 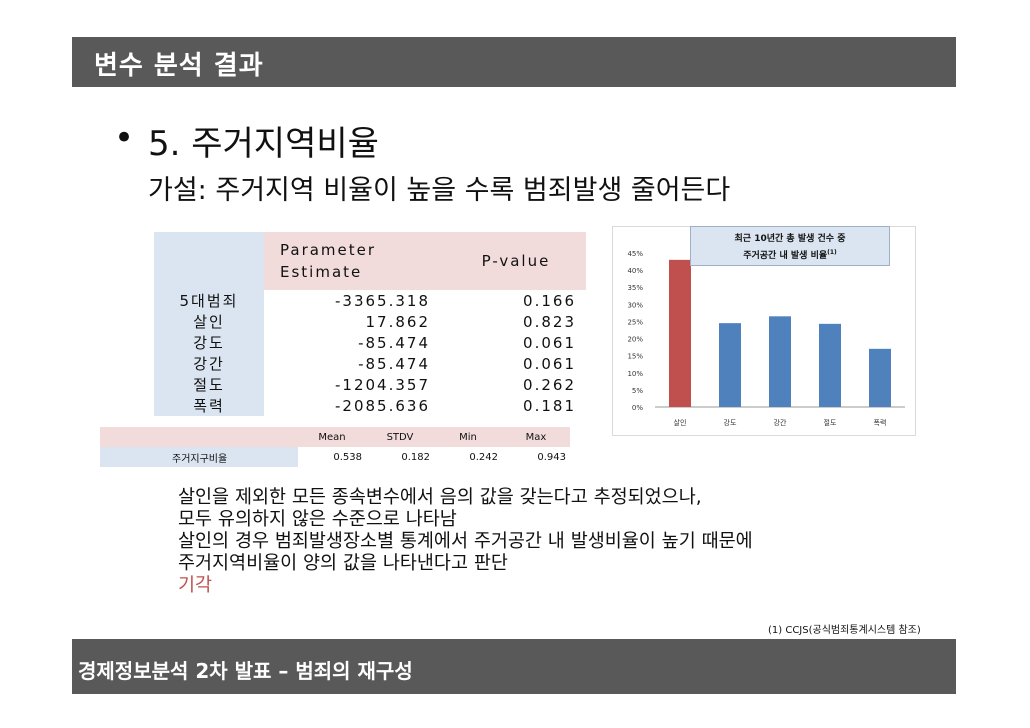 What do you see at coordinates (830, 423) in the screenshot?
I see `x-tick-label: 절도` at bounding box center [830, 423].